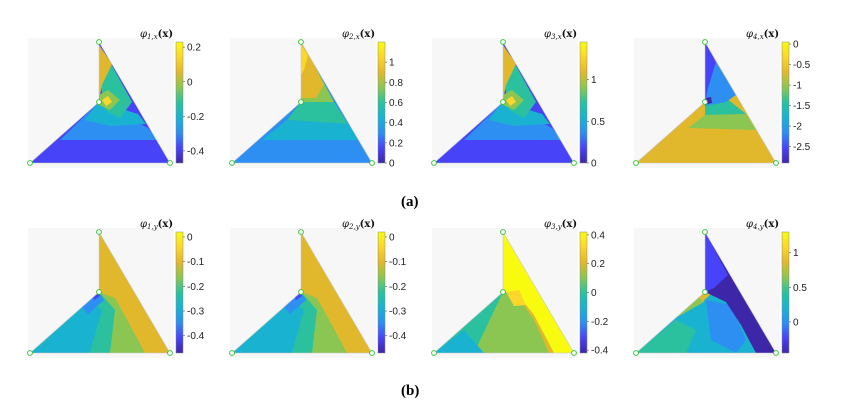 Image resolution: width=841 pixels, height=413 pixels. I want to click on panel-title: φ2,y(x), so click(358, 225).